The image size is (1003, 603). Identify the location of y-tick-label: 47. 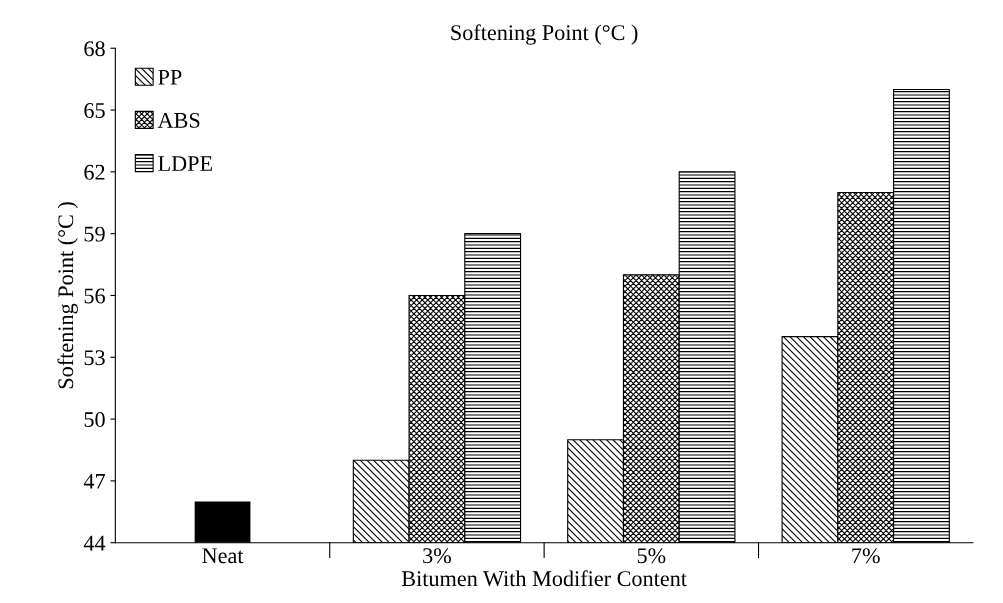
(94, 481).